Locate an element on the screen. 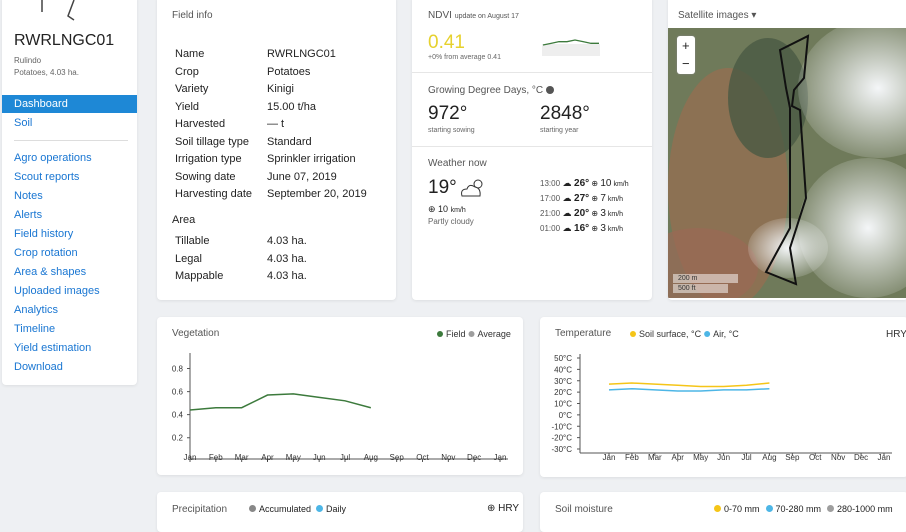 The image size is (906, 532). info-icon is located at coordinates (549, 90).